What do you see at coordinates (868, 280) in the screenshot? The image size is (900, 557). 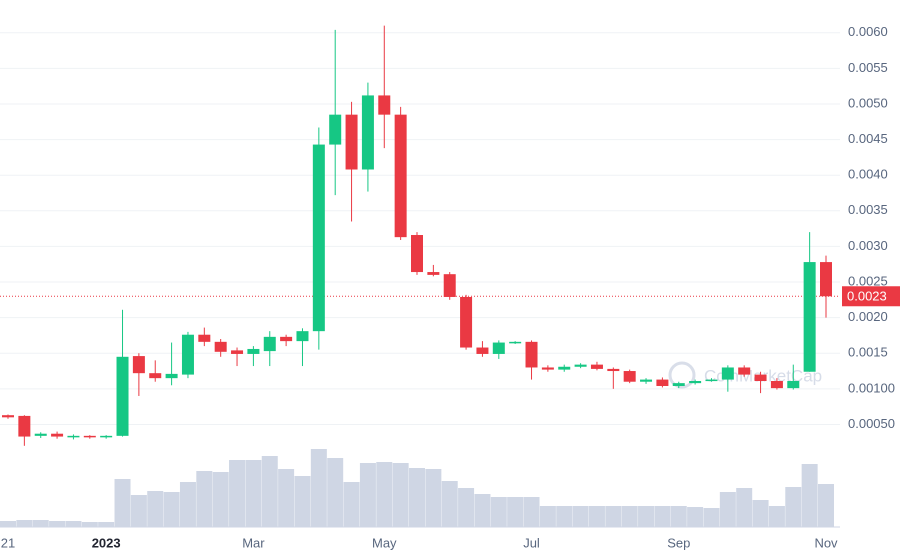 I see `y-tick-label: 0.0025` at bounding box center [868, 280].